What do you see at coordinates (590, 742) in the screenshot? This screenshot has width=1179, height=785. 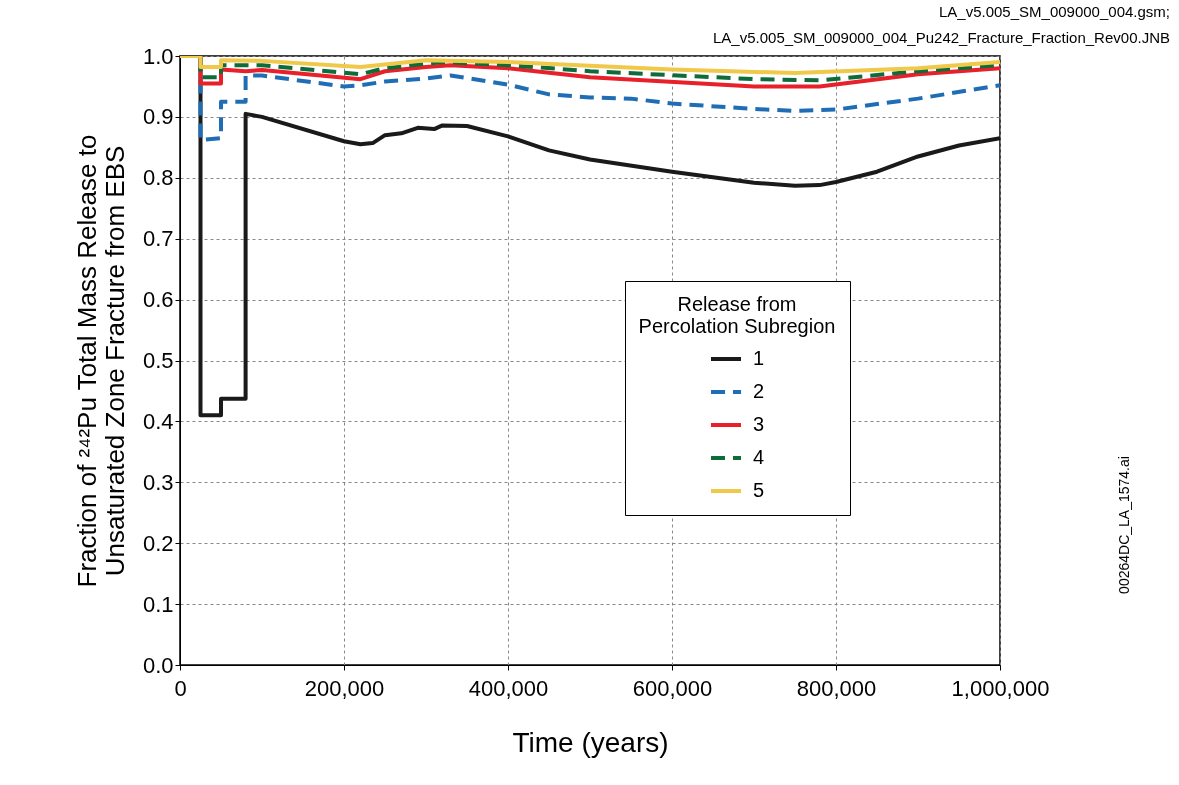 I see `x-axis-title: Time (years)` at bounding box center [590, 742].